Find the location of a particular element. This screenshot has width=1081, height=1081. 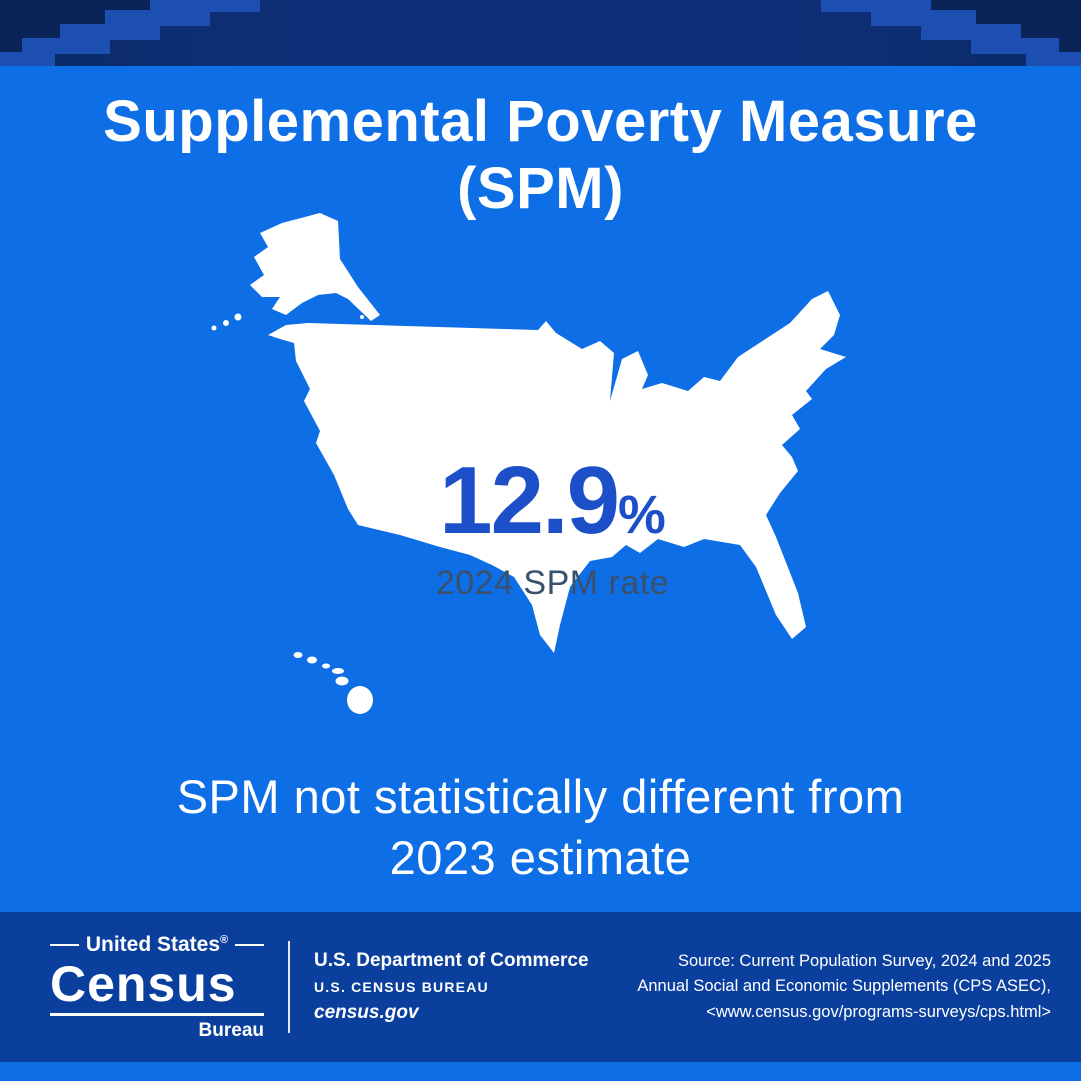

census-bureau-line: U.S. CENSUS BUREAU is located at coordinates (401, 987).